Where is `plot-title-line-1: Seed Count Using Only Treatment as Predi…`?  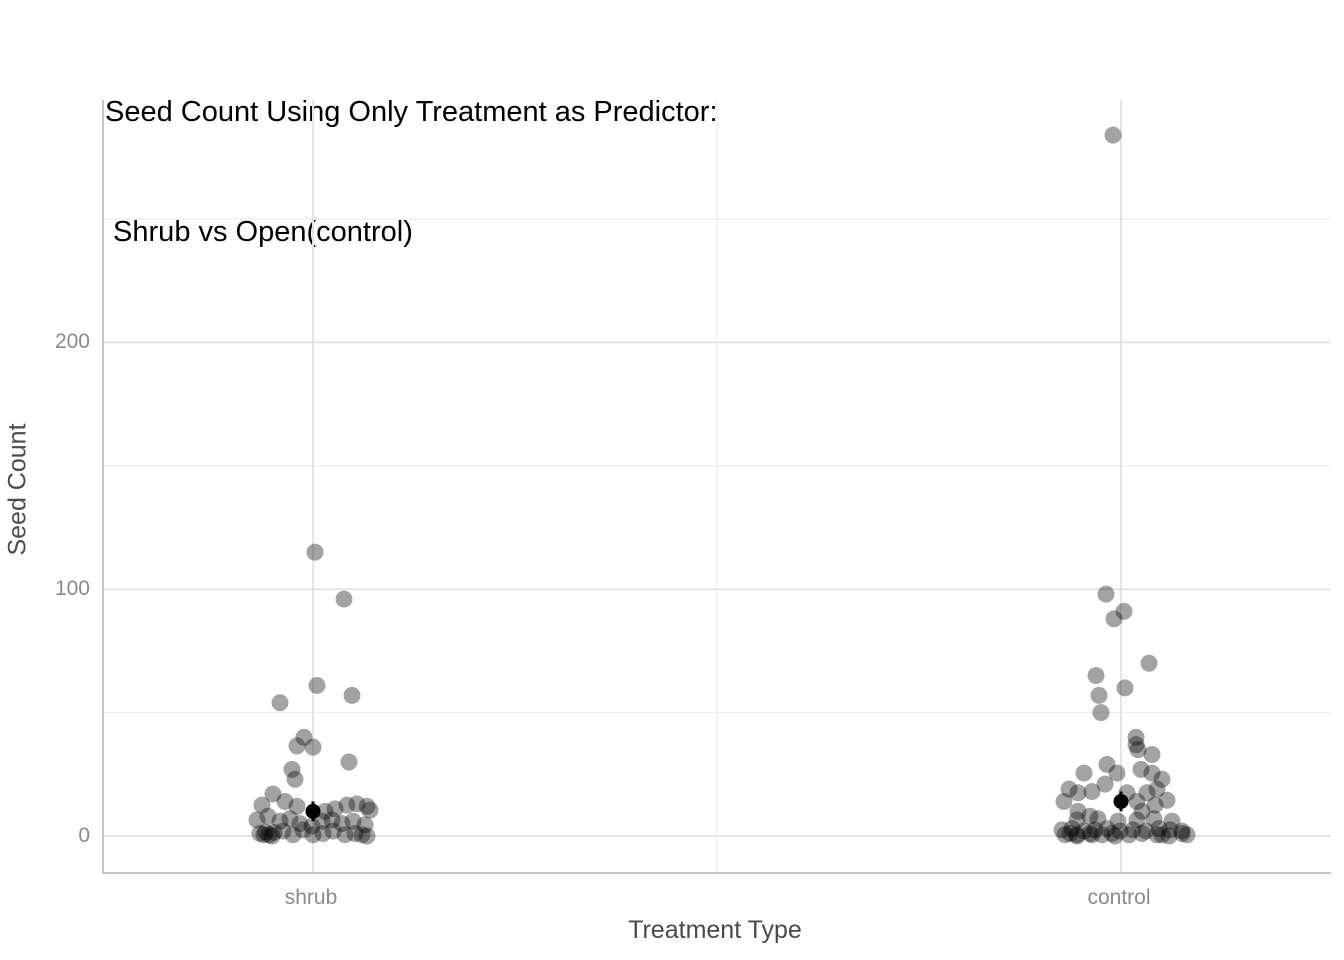 plot-title-line-1: Seed Count Using Only Treatment as Predi… is located at coordinates (411, 112).